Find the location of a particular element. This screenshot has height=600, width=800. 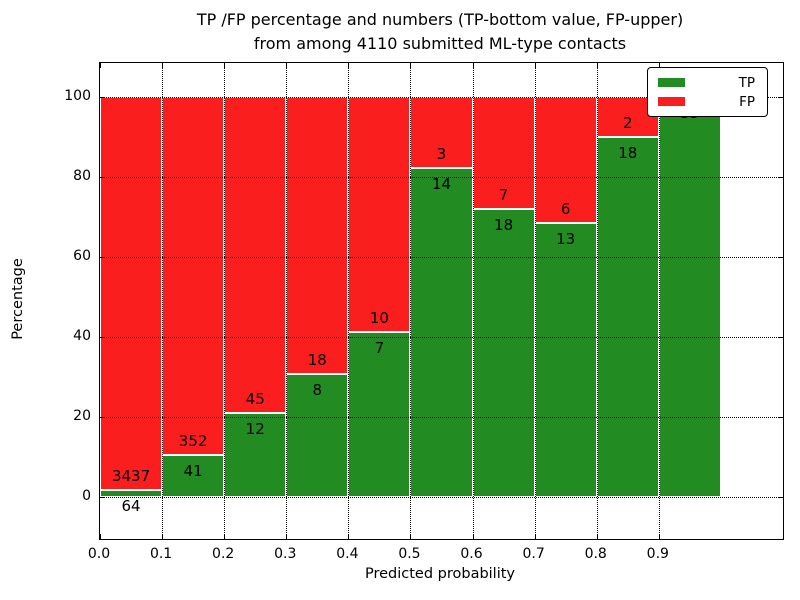

legend: TP FP is located at coordinates (707, 92).